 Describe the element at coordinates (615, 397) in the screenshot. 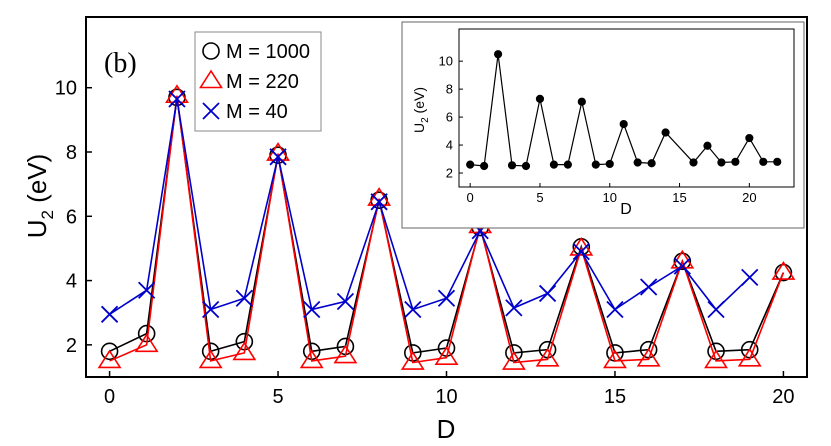

I see `main-x-tick-label: 15` at that location.